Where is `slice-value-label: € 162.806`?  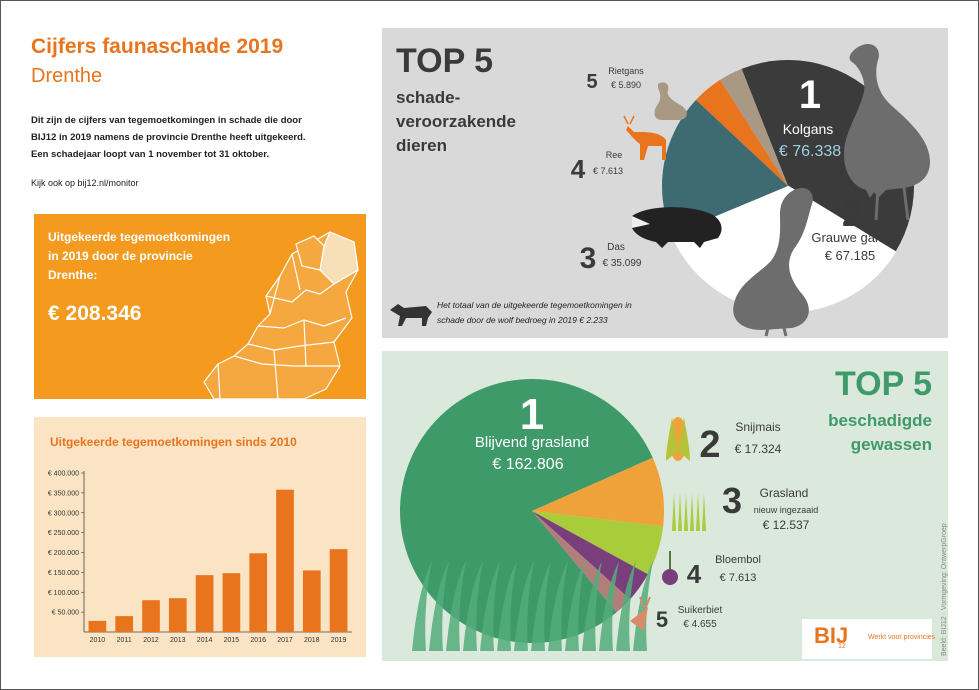 slice-value-label: € 162.806 is located at coordinates (527, 464).